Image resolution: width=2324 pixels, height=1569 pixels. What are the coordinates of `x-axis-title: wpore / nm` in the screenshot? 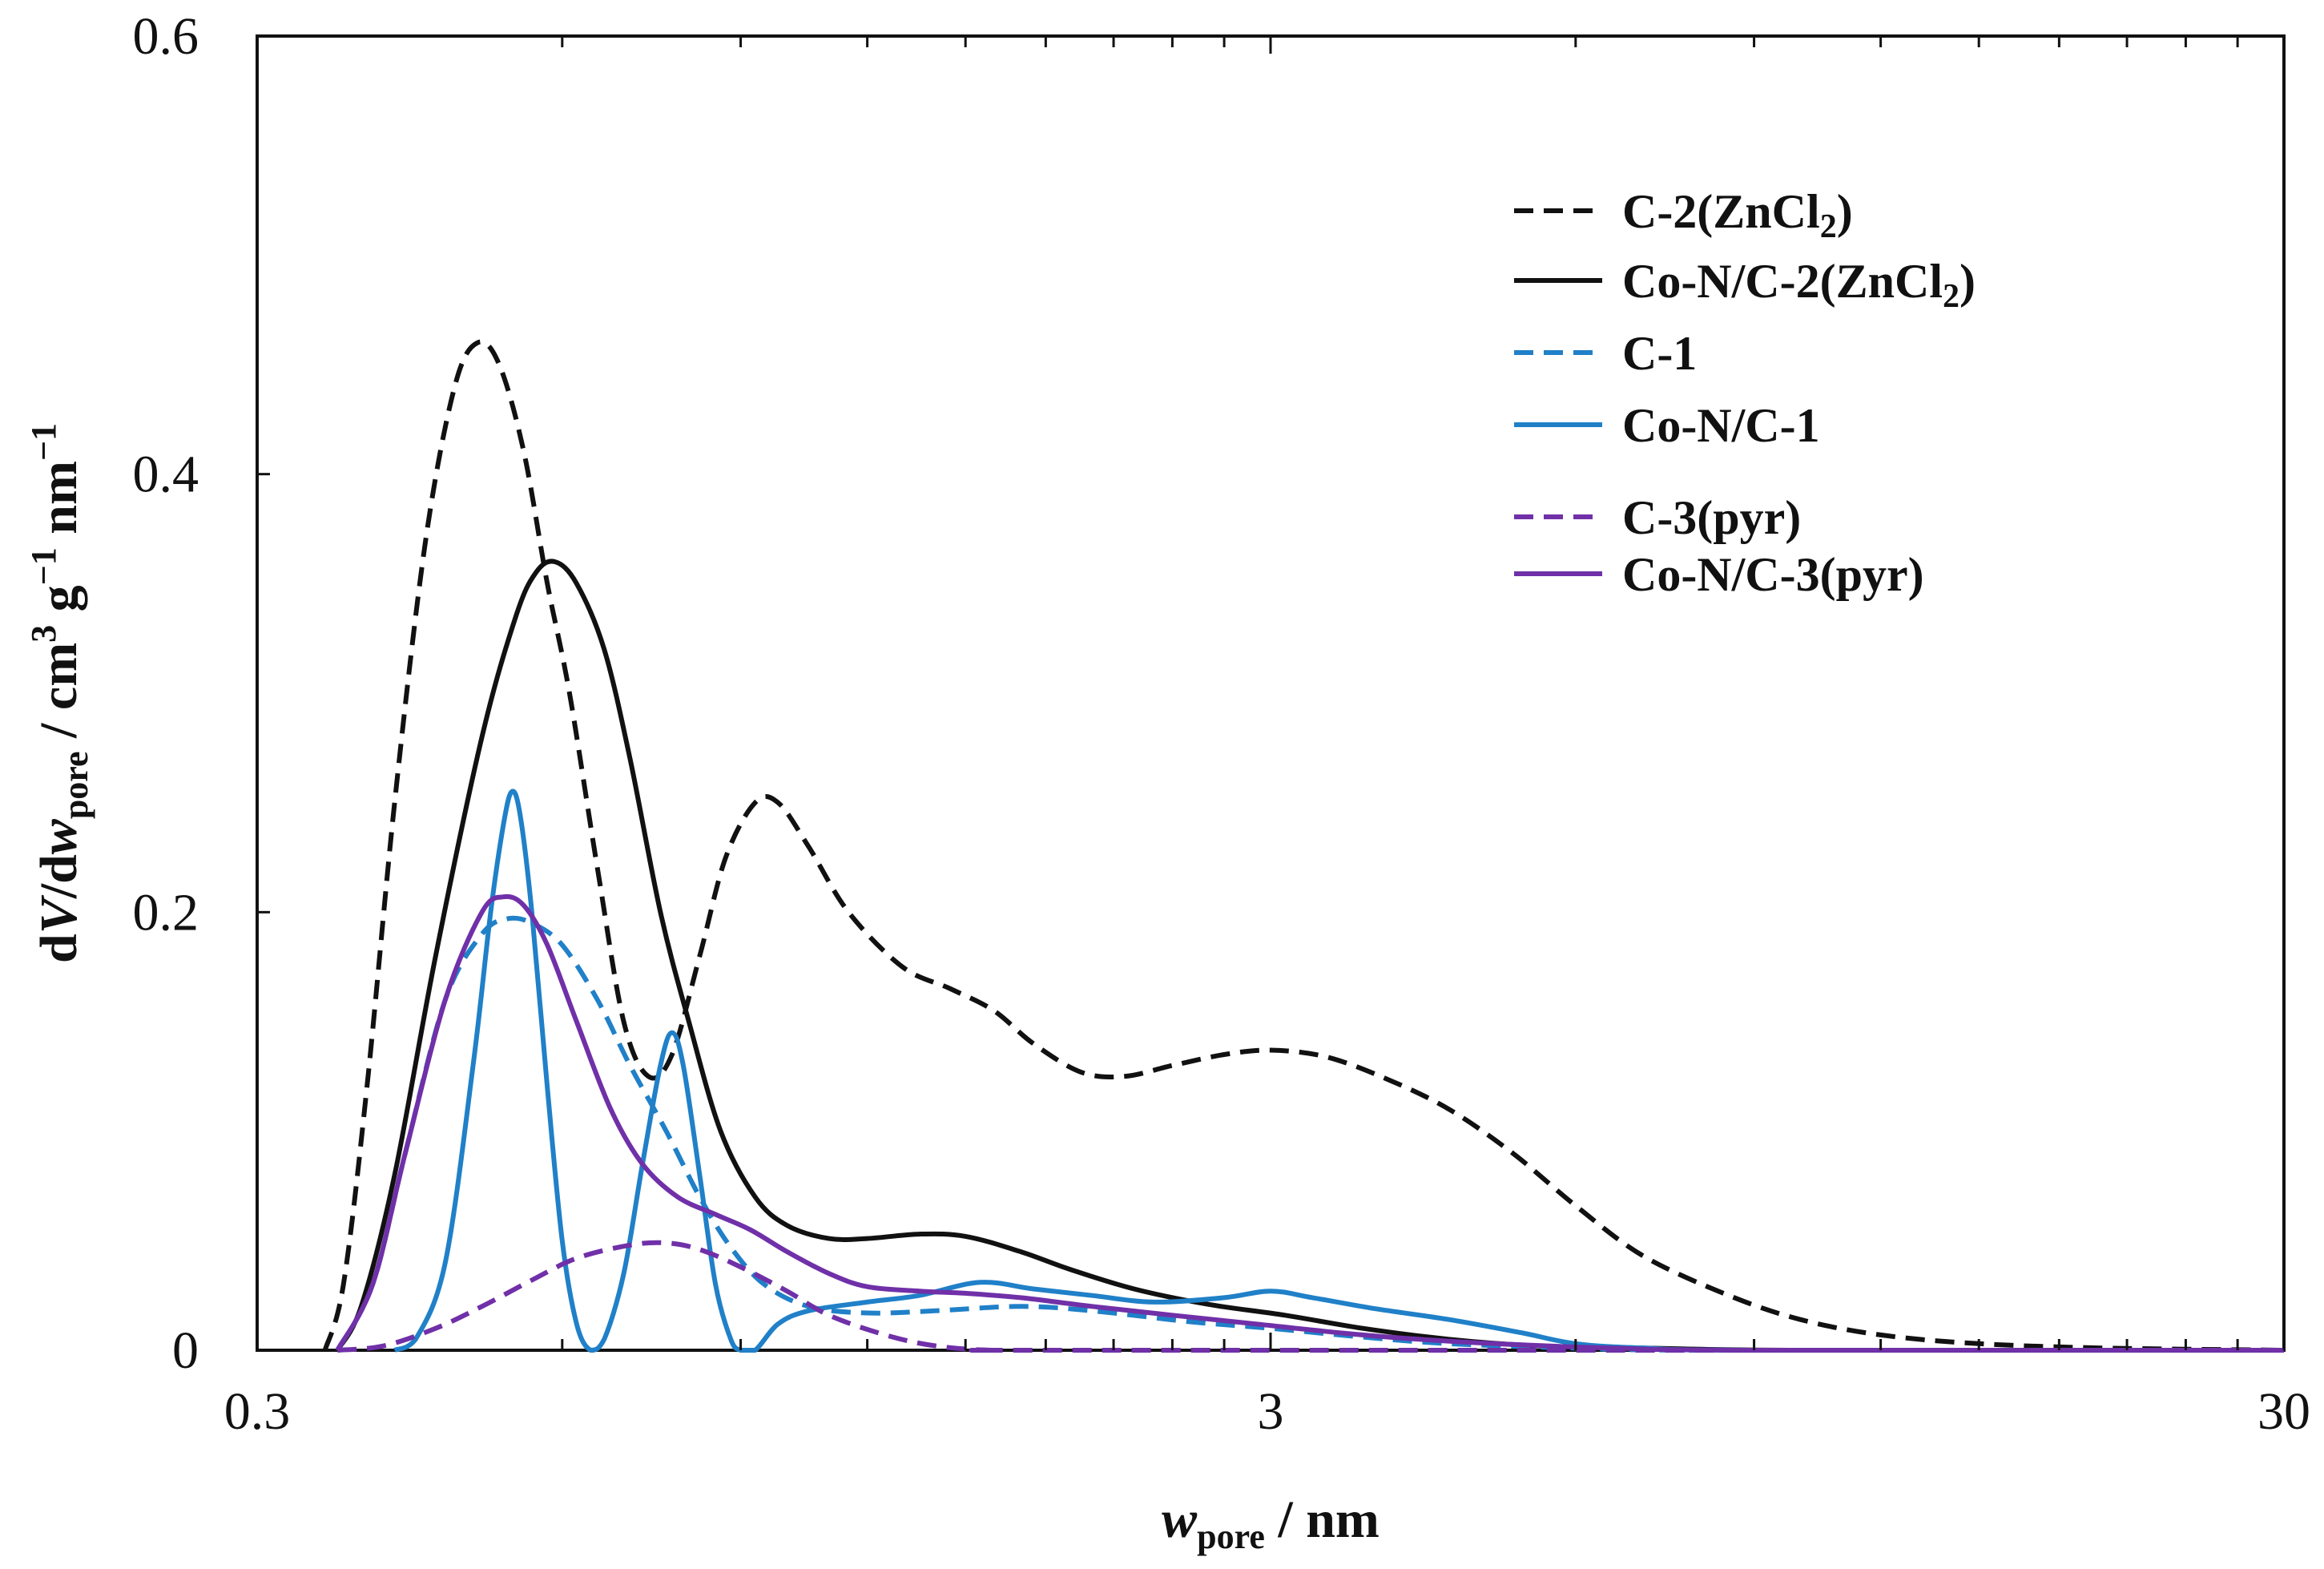 It's located at (1270, 1523).